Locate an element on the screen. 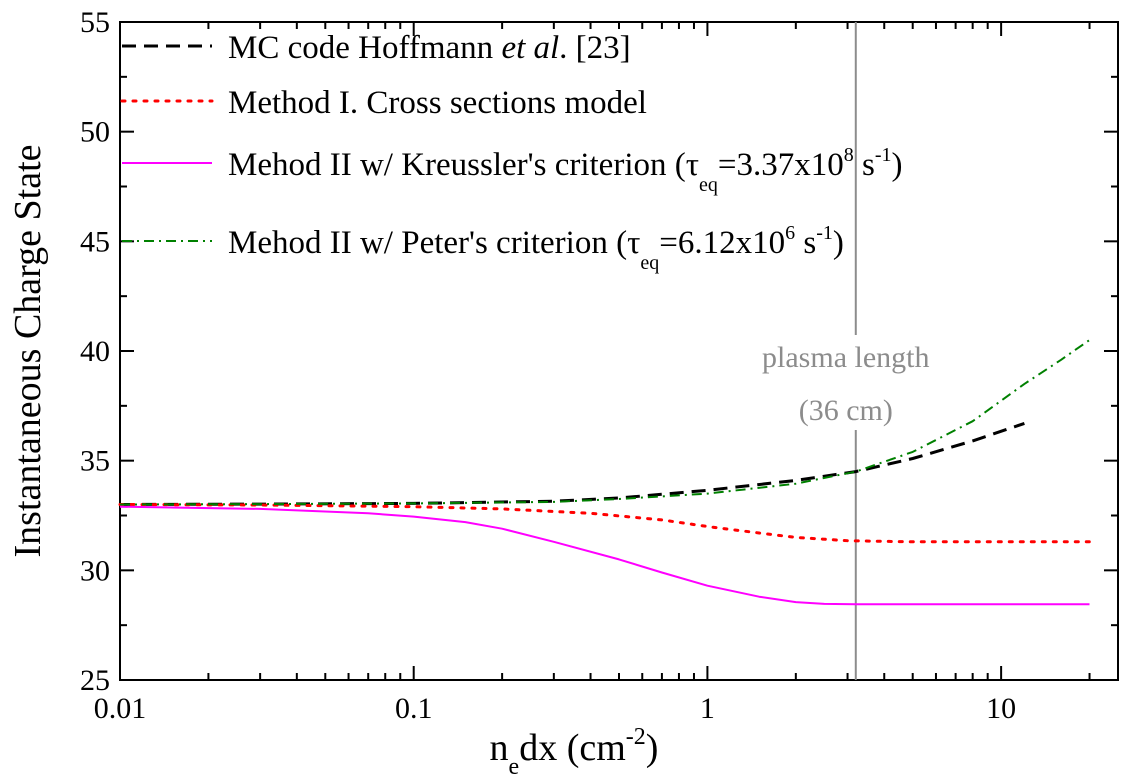 The width and height of the screenshot is (1128, 780). series-line-method1 is located at coordinates (604, 523).